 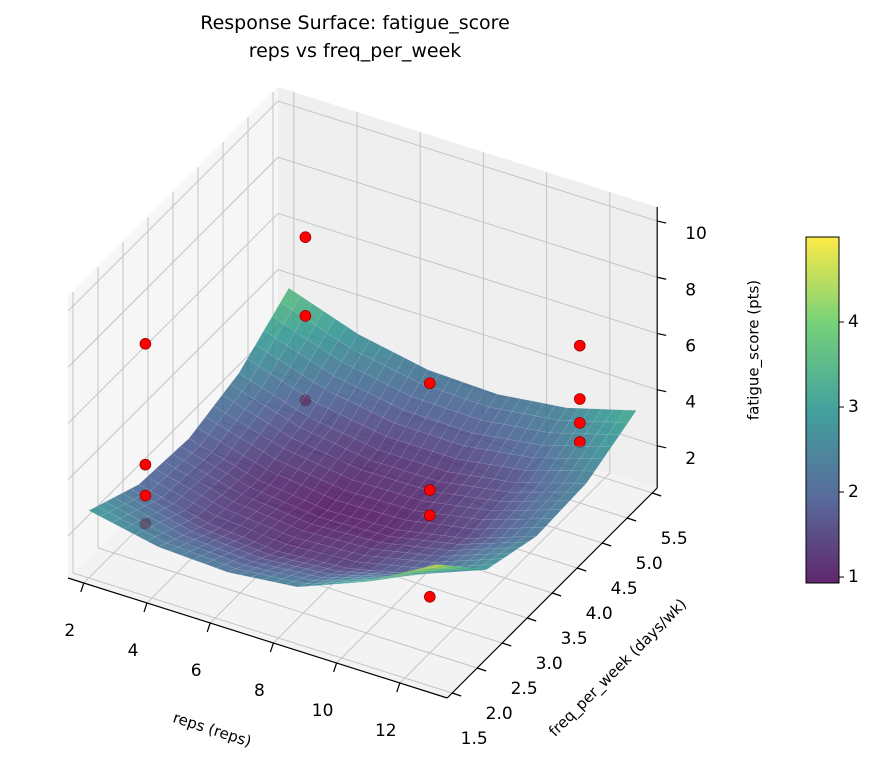 I want to click on chart-subtitle: reps vs freq_per_week, so click(x=355, y=51).